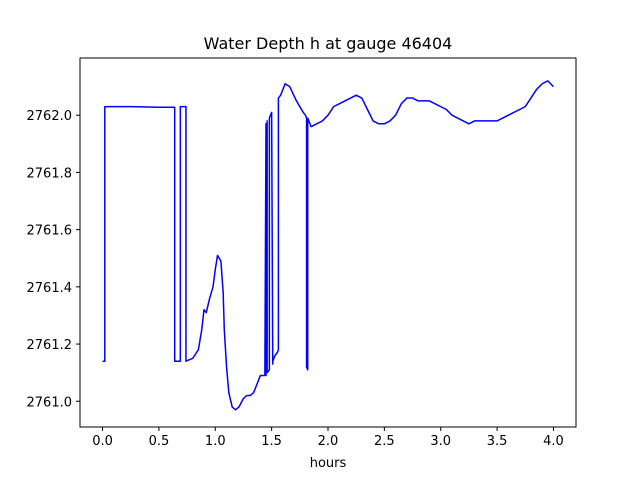 The width and height of the screenshot is (640, 485). I want to click on y-tick-label: 2761.2, so click(50, 345).